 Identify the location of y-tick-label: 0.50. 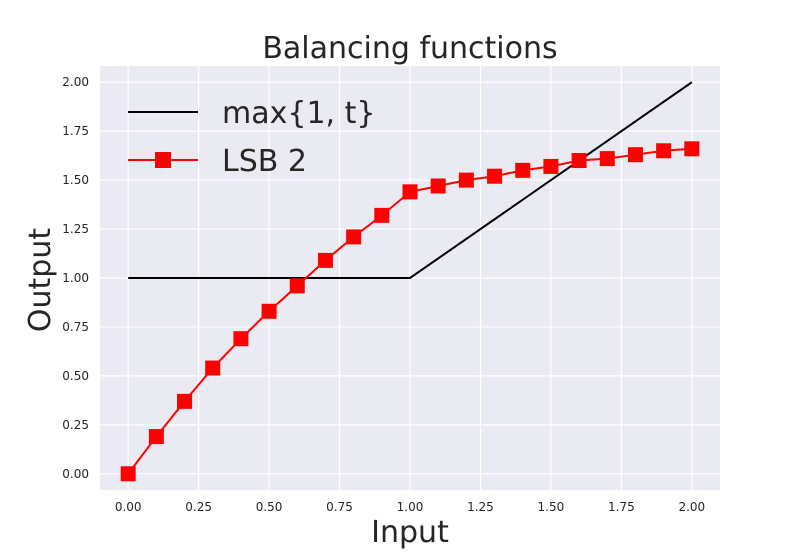
(75, 376).